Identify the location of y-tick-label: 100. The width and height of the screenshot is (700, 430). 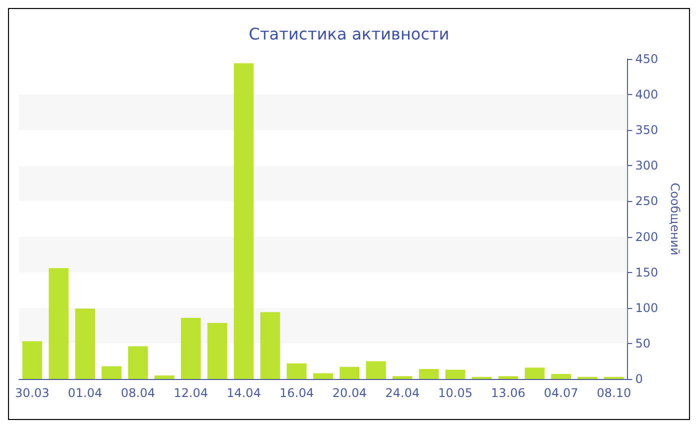
(646, 307).